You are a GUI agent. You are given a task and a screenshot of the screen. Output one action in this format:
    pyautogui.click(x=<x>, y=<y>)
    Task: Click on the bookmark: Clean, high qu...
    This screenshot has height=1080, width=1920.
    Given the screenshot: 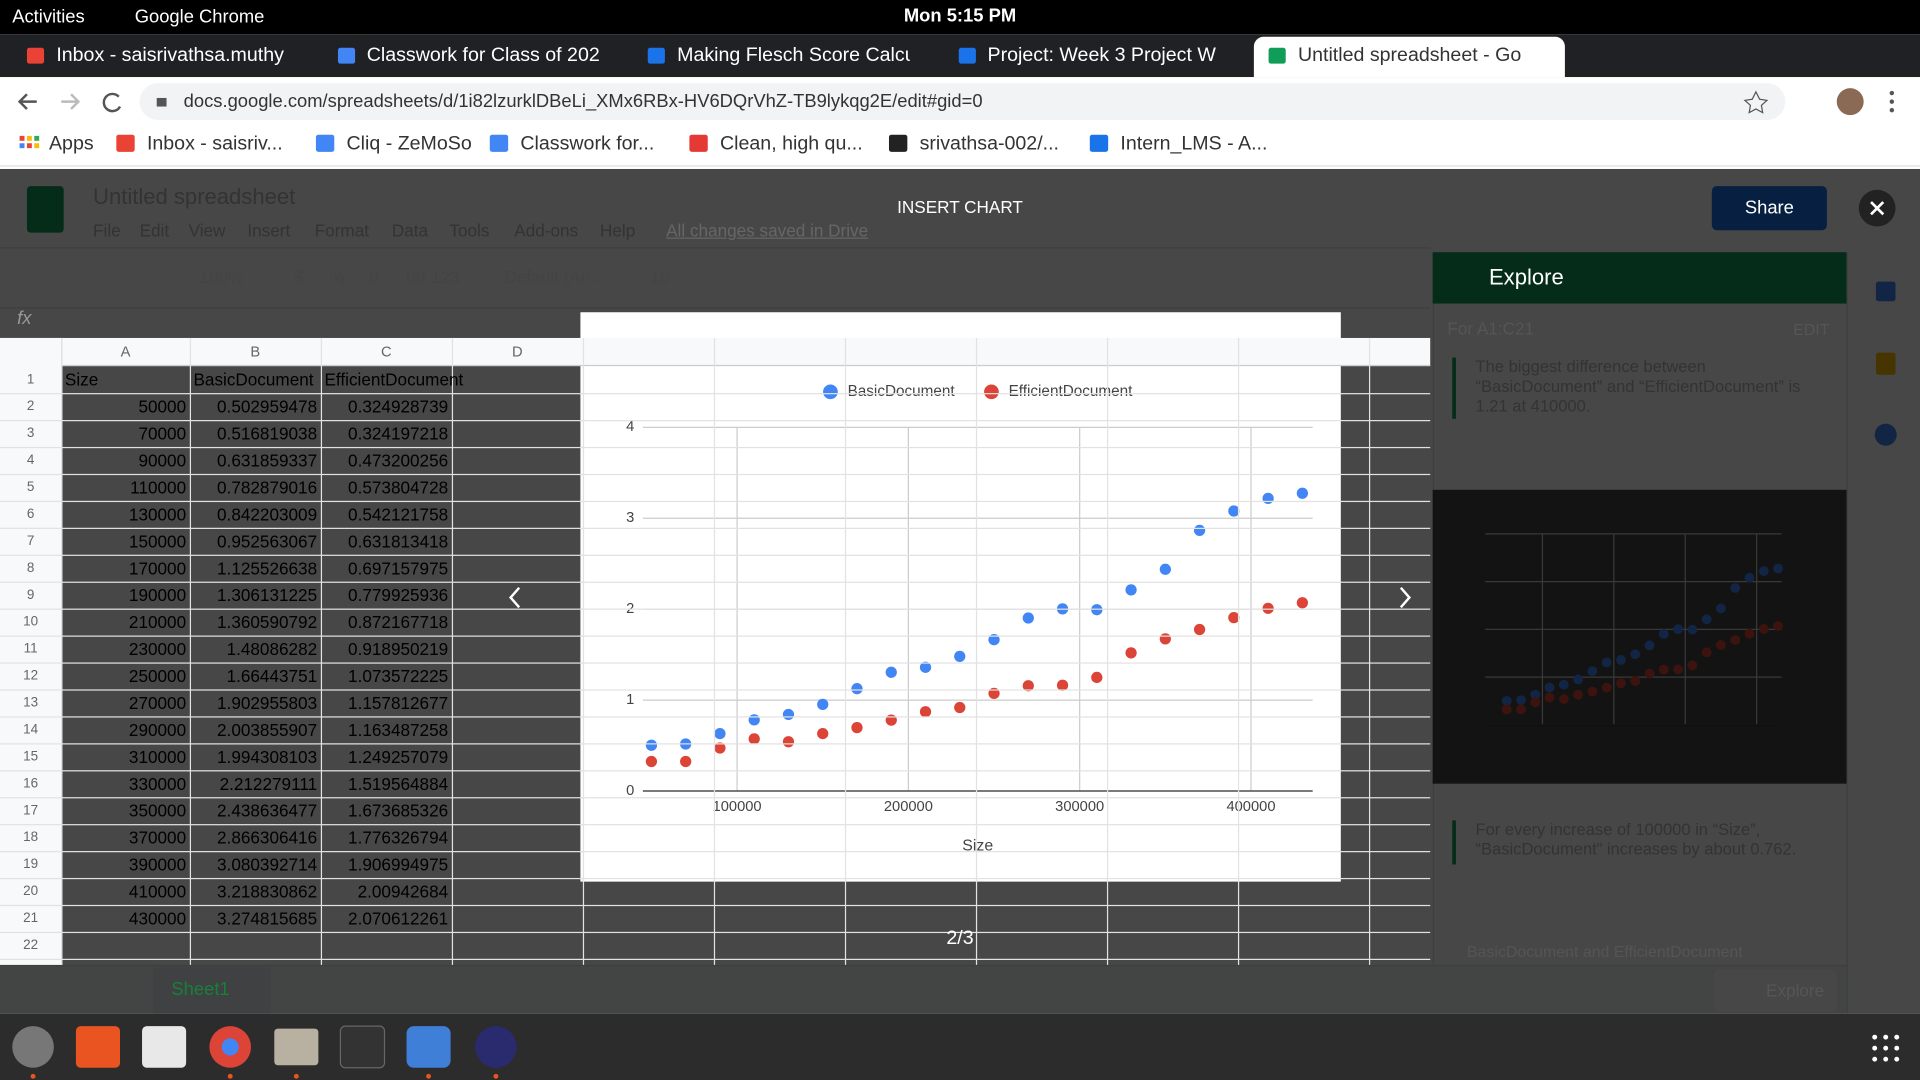 What is the action you would take?
    pyautogui.click(x=791, y=144)
    